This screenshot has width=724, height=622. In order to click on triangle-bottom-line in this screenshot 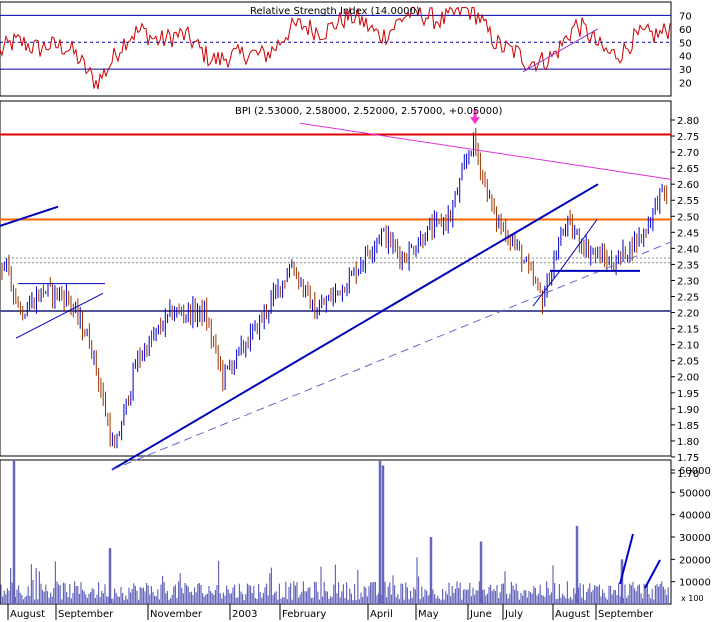, I will do `click(59, 315)`.